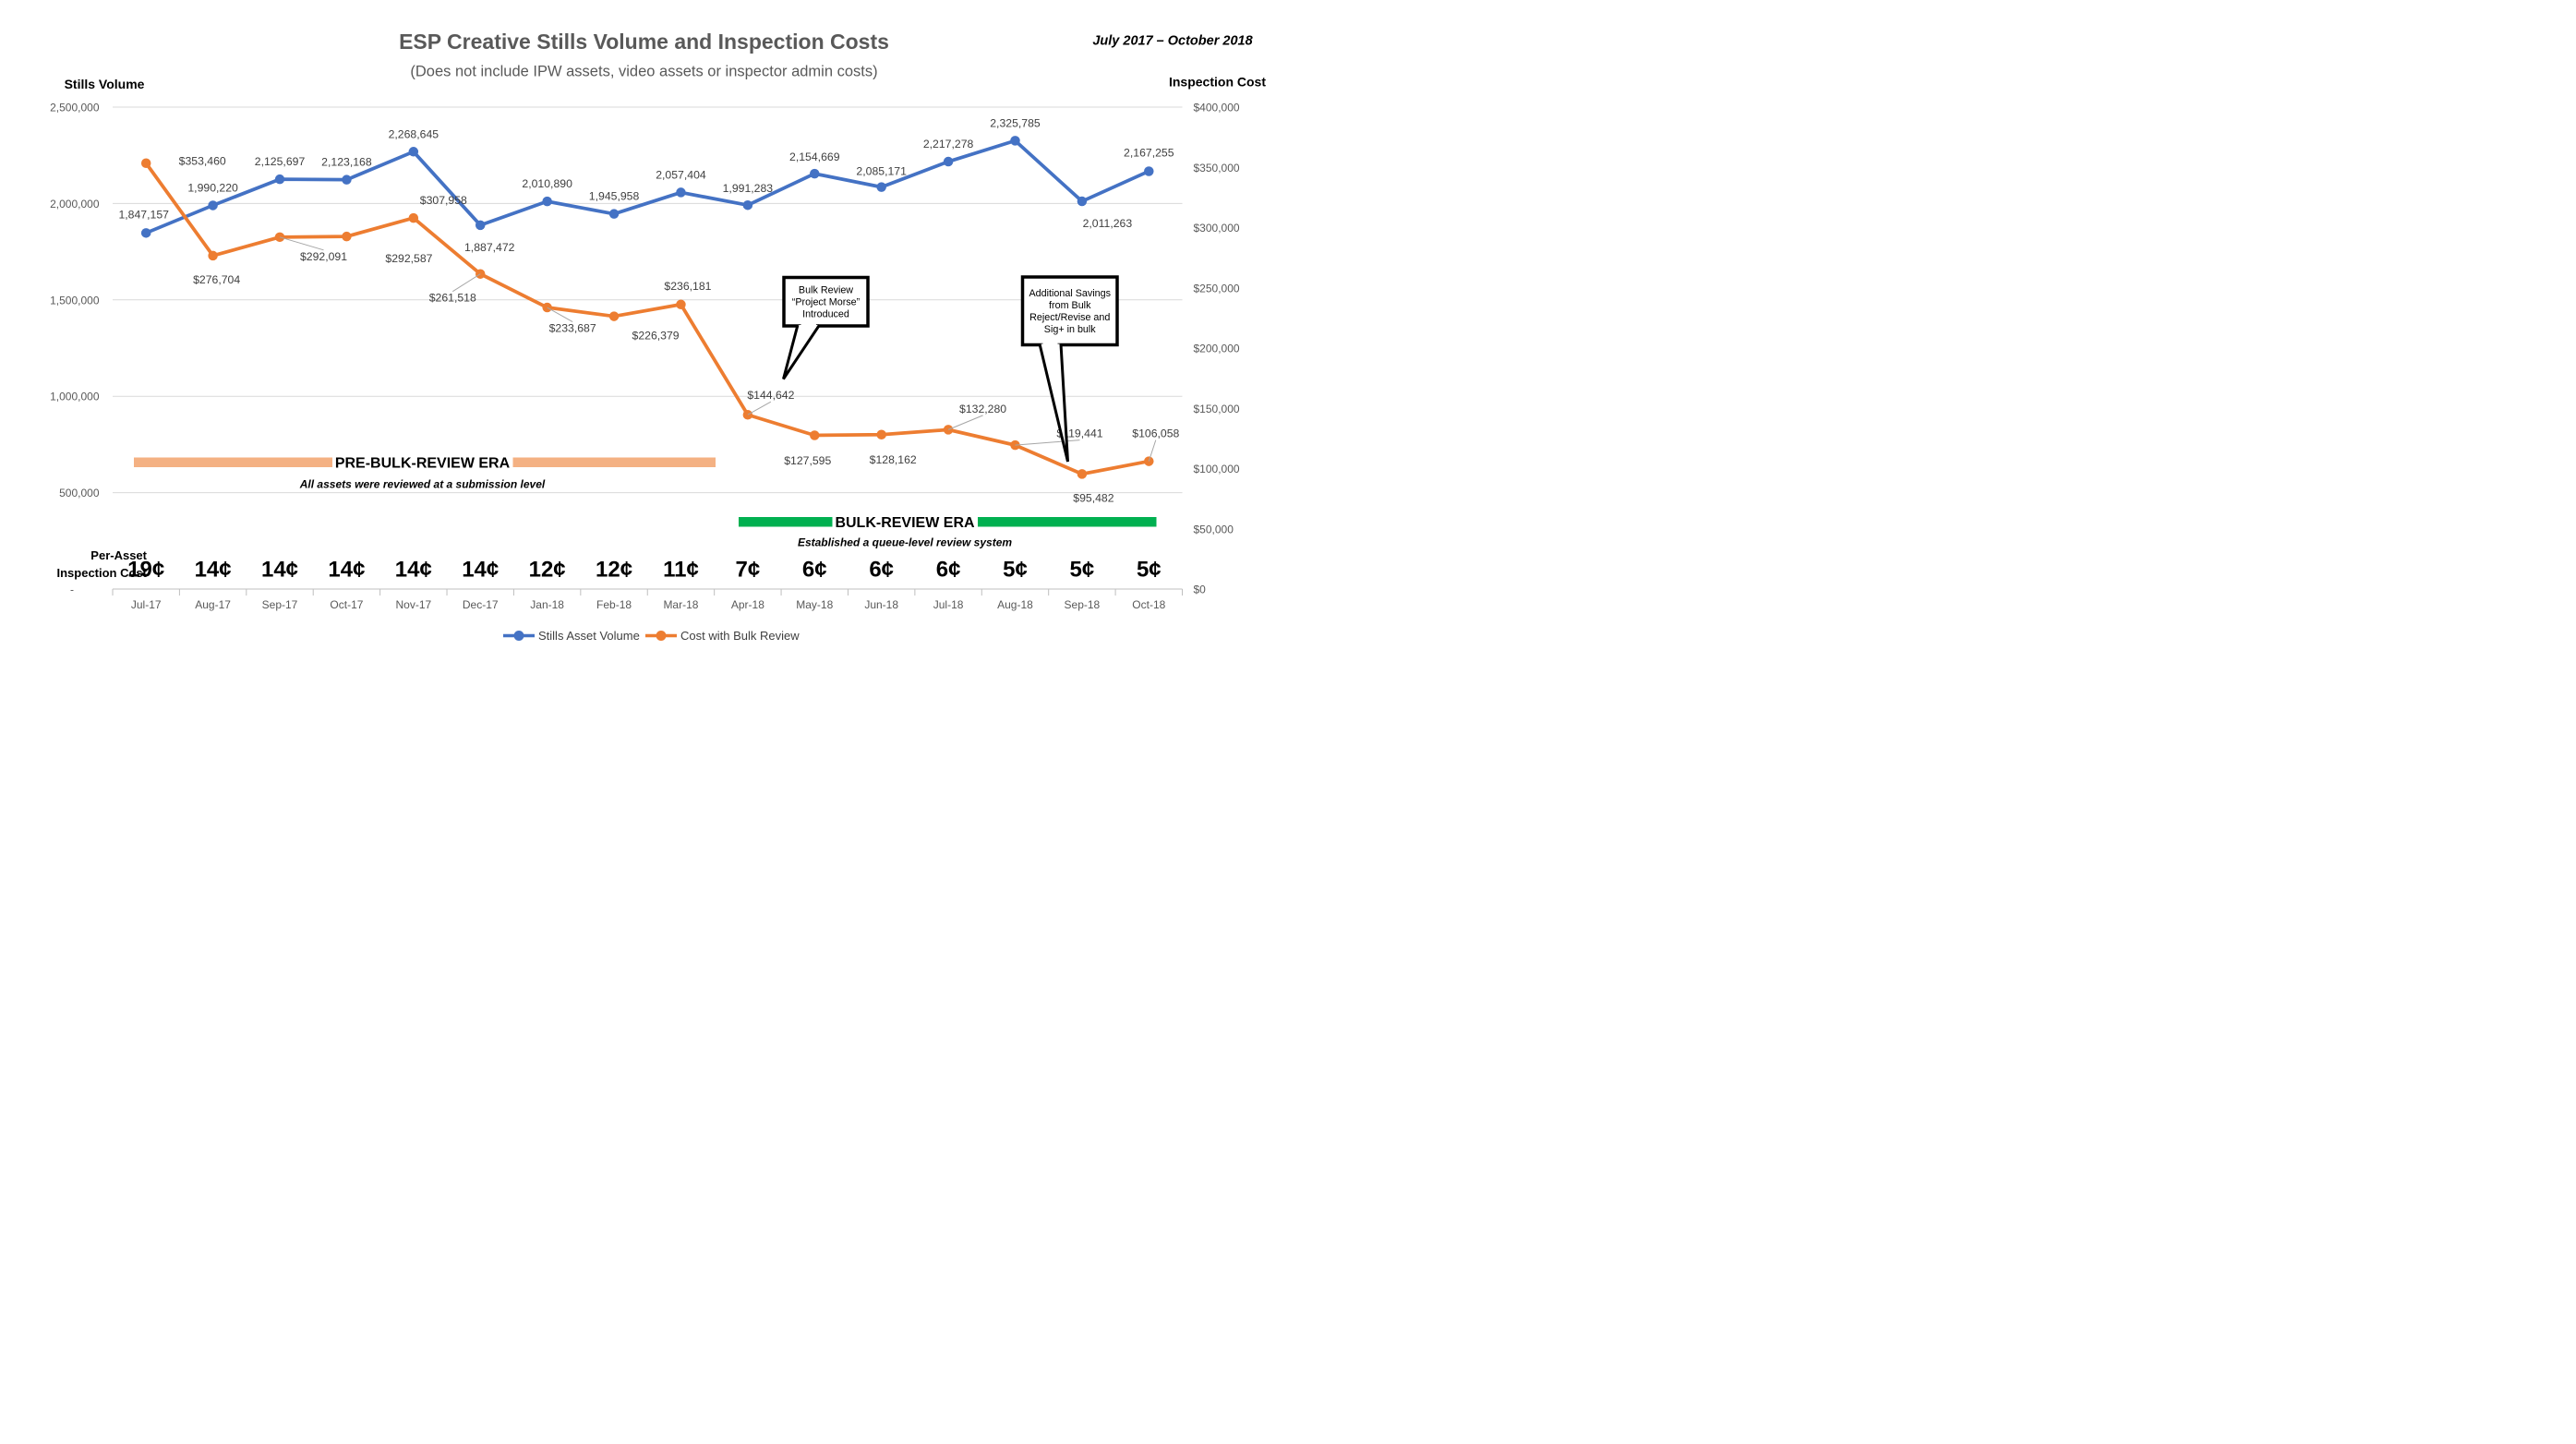 The width and height of the screenshot is (2576, 1444). I want to click on data-label-cost: $236,181, so click(687, 286).